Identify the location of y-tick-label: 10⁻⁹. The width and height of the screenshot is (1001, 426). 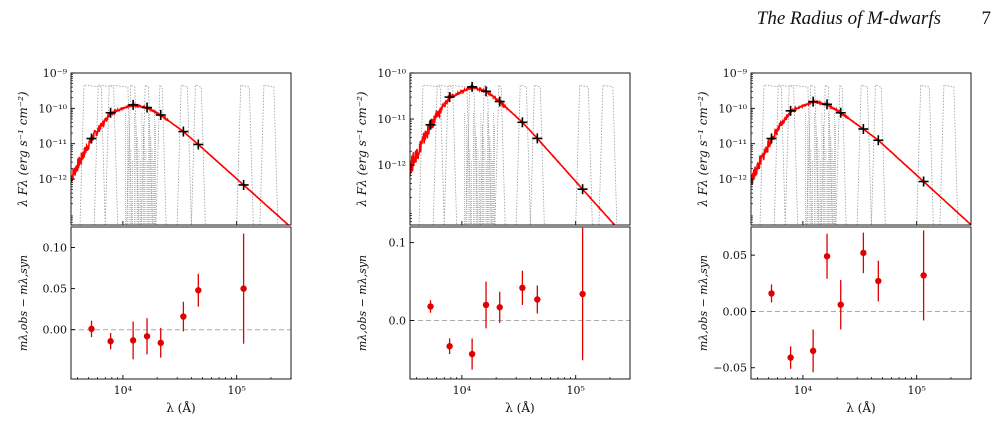
(55, 73).